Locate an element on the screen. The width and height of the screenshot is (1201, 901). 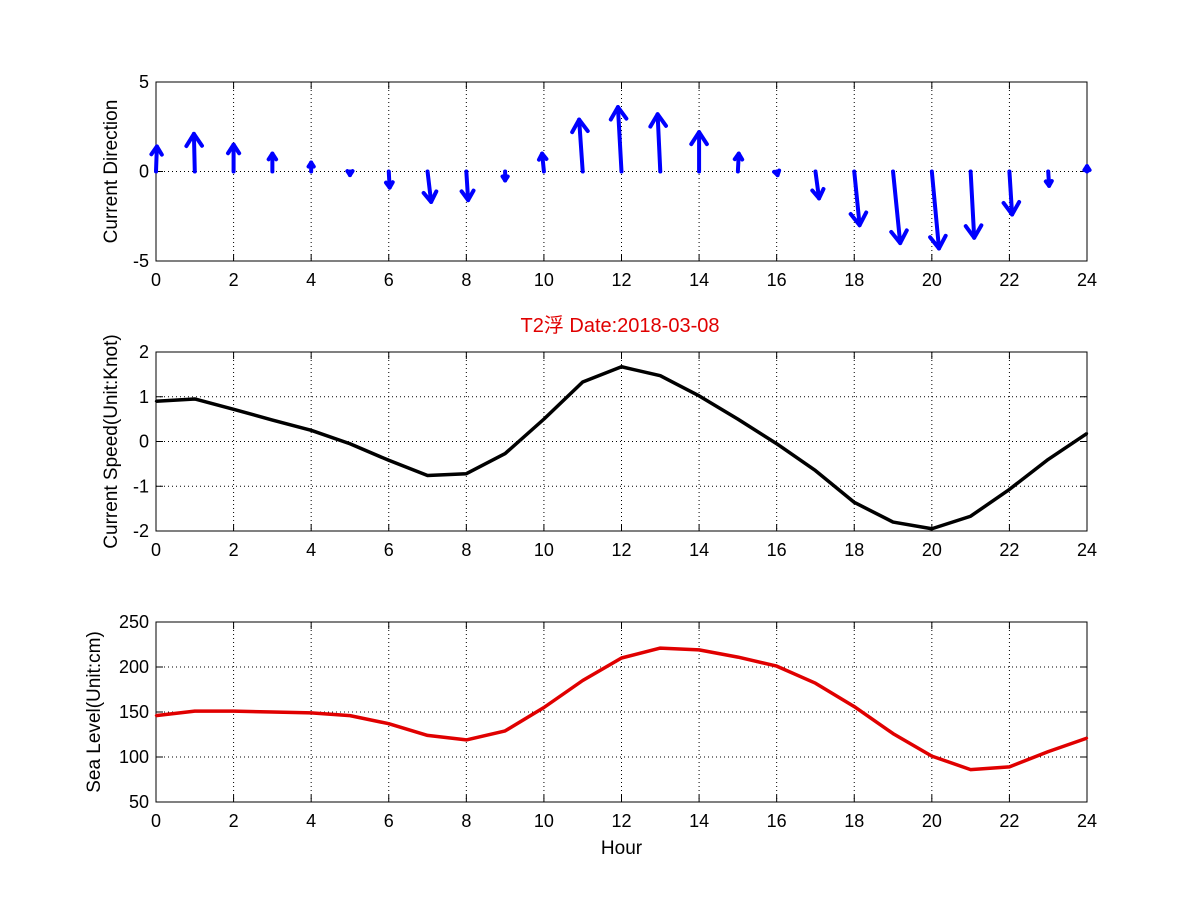
x-tick-label: 4 is located at coordinates (311, 821).